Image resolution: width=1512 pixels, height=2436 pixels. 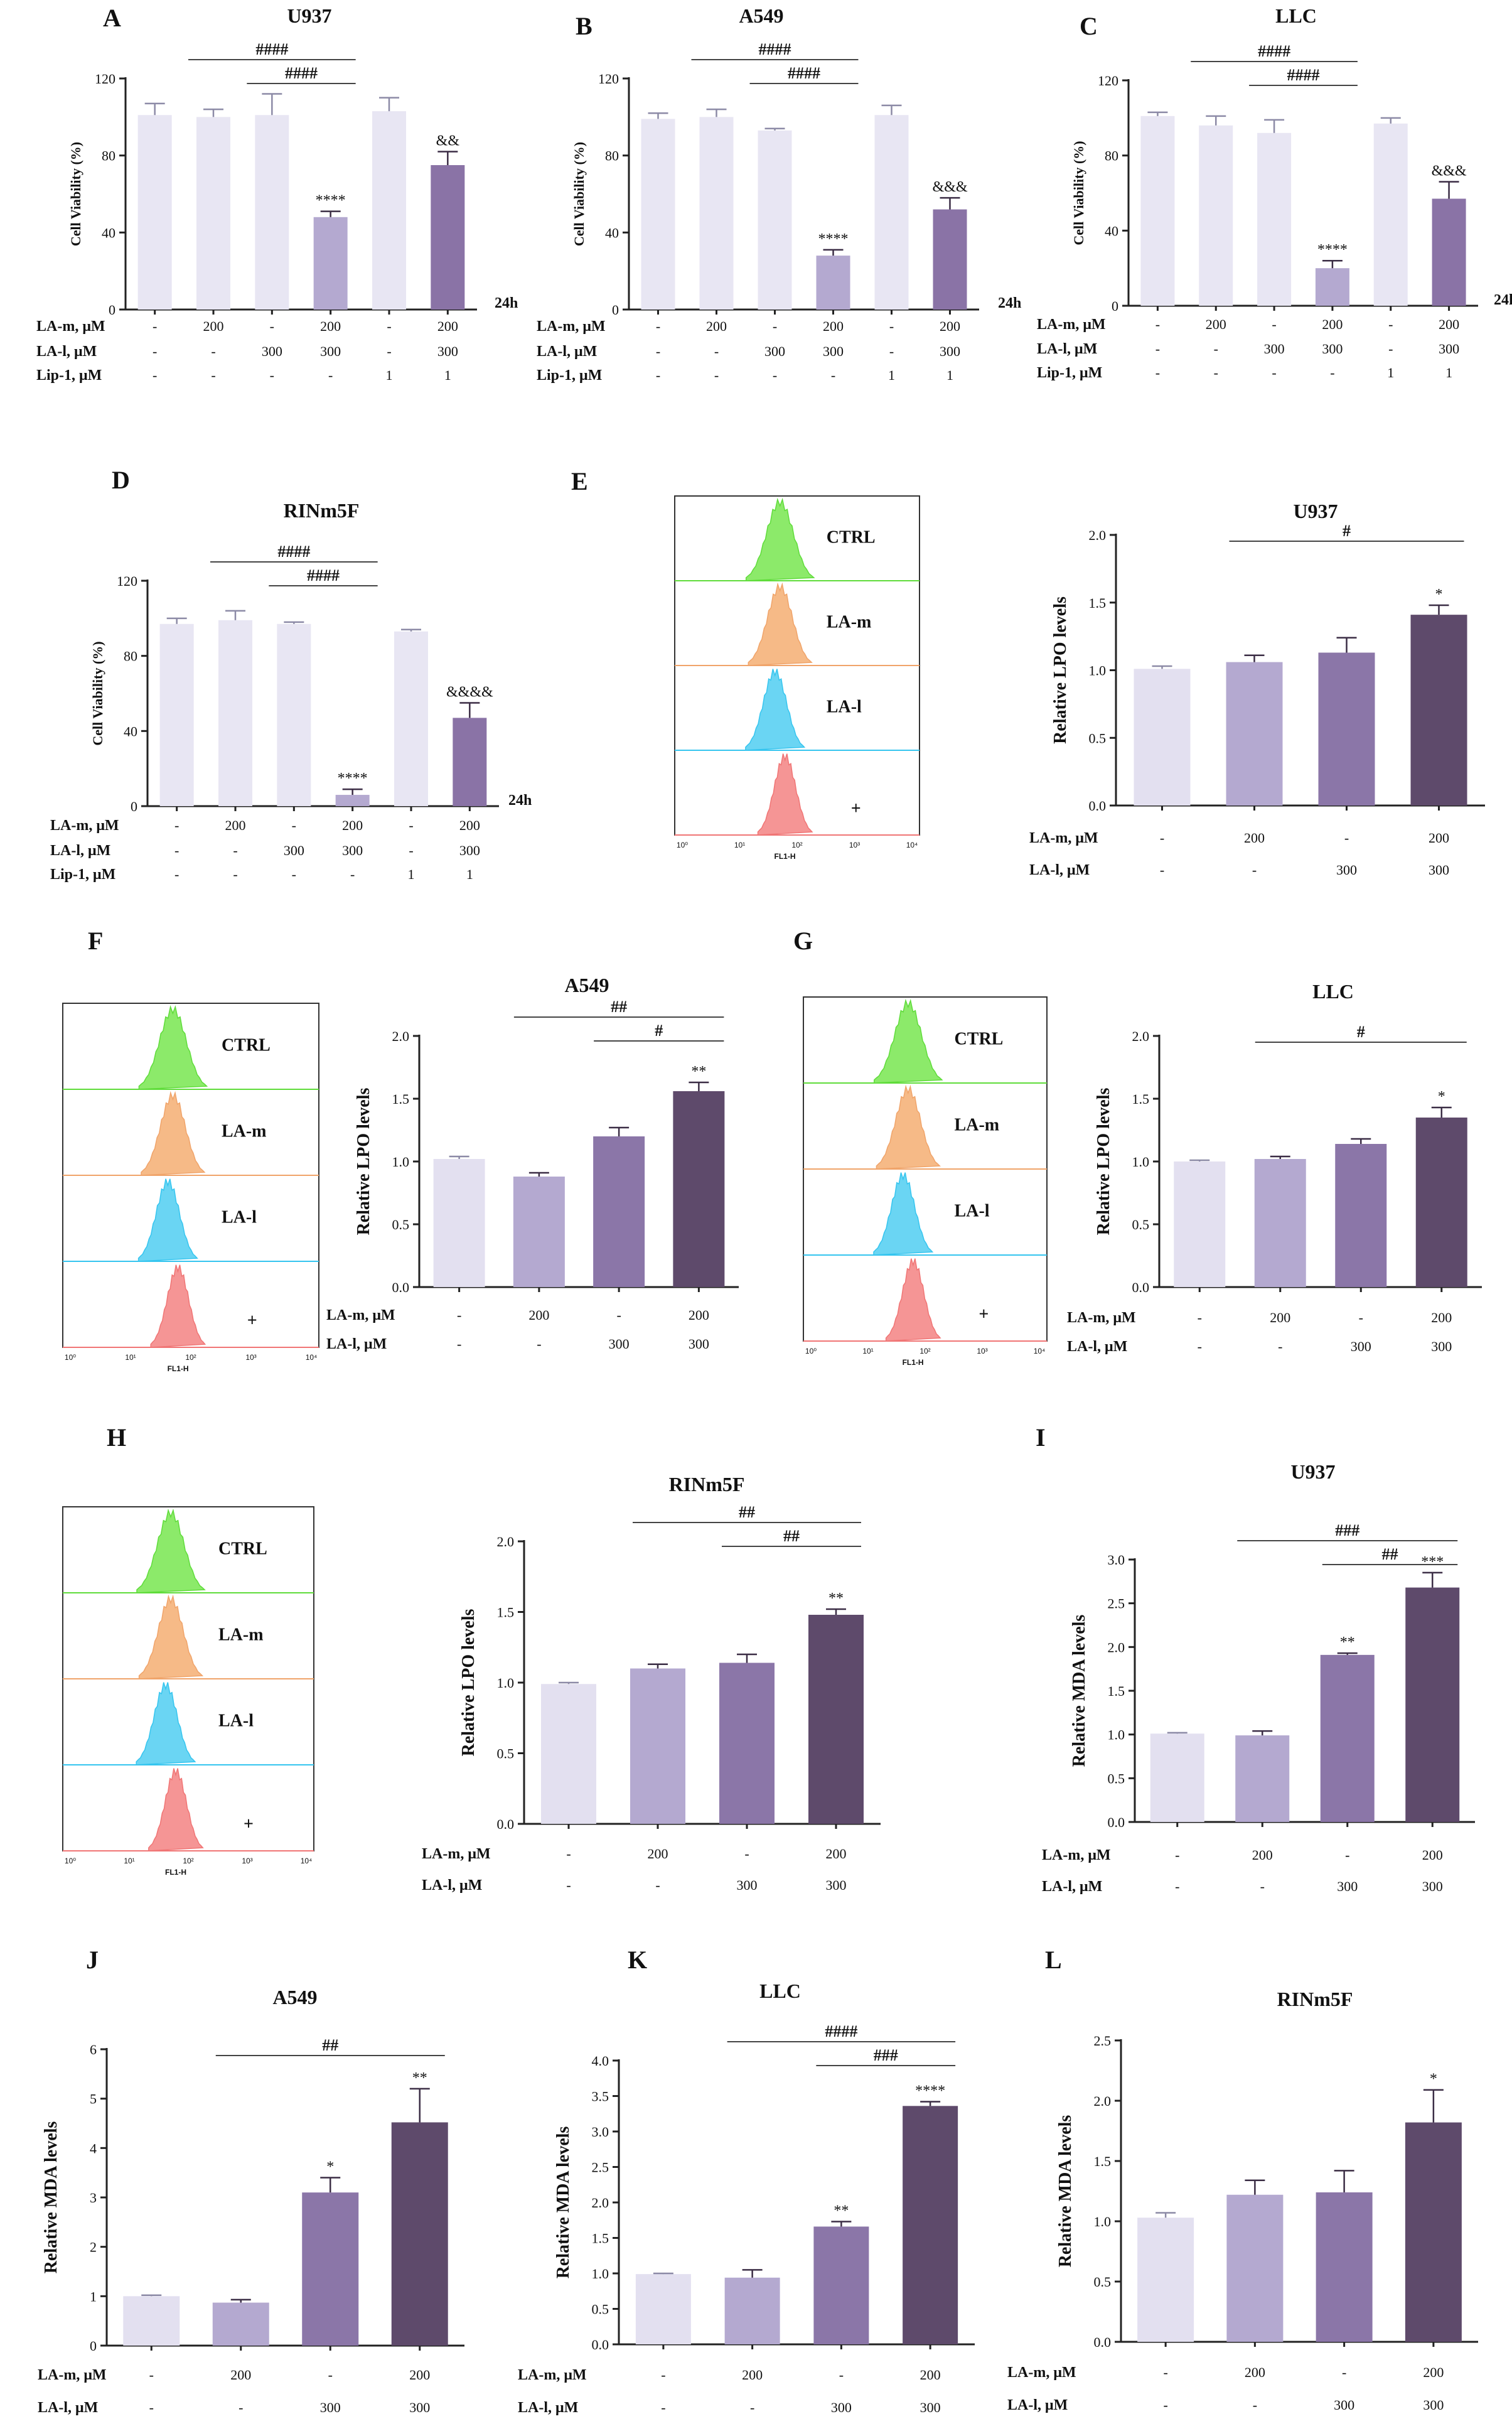 I want to click on flow-label: +, so click(x=252, y=1320).